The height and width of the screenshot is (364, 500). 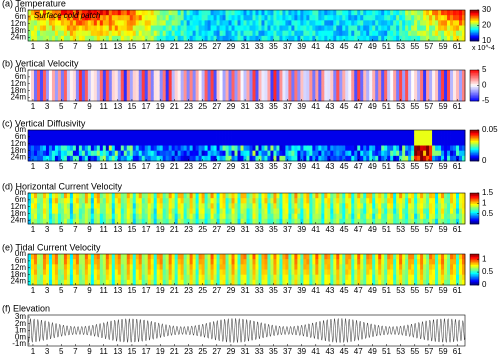 What do you see at coordinates (372, 290) in the screenshot?
I see `x-tick-label: 49` at bounding box center [372, 290].